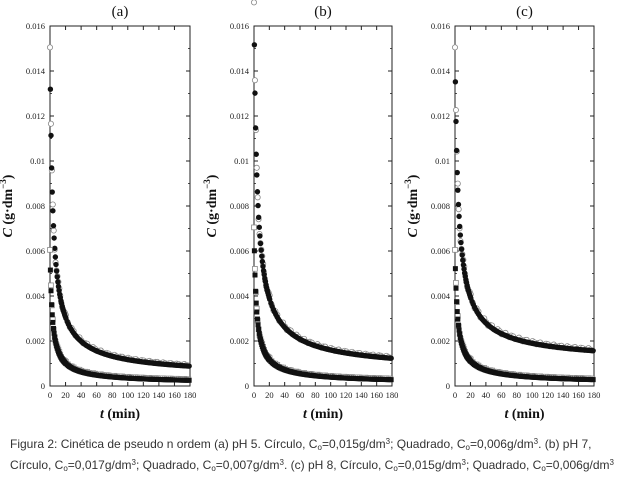  What do you see at coordinates (429, 465) in the screenshot?
I see `caption-text: =0,015g/dm` at bounding box center [429, 465].